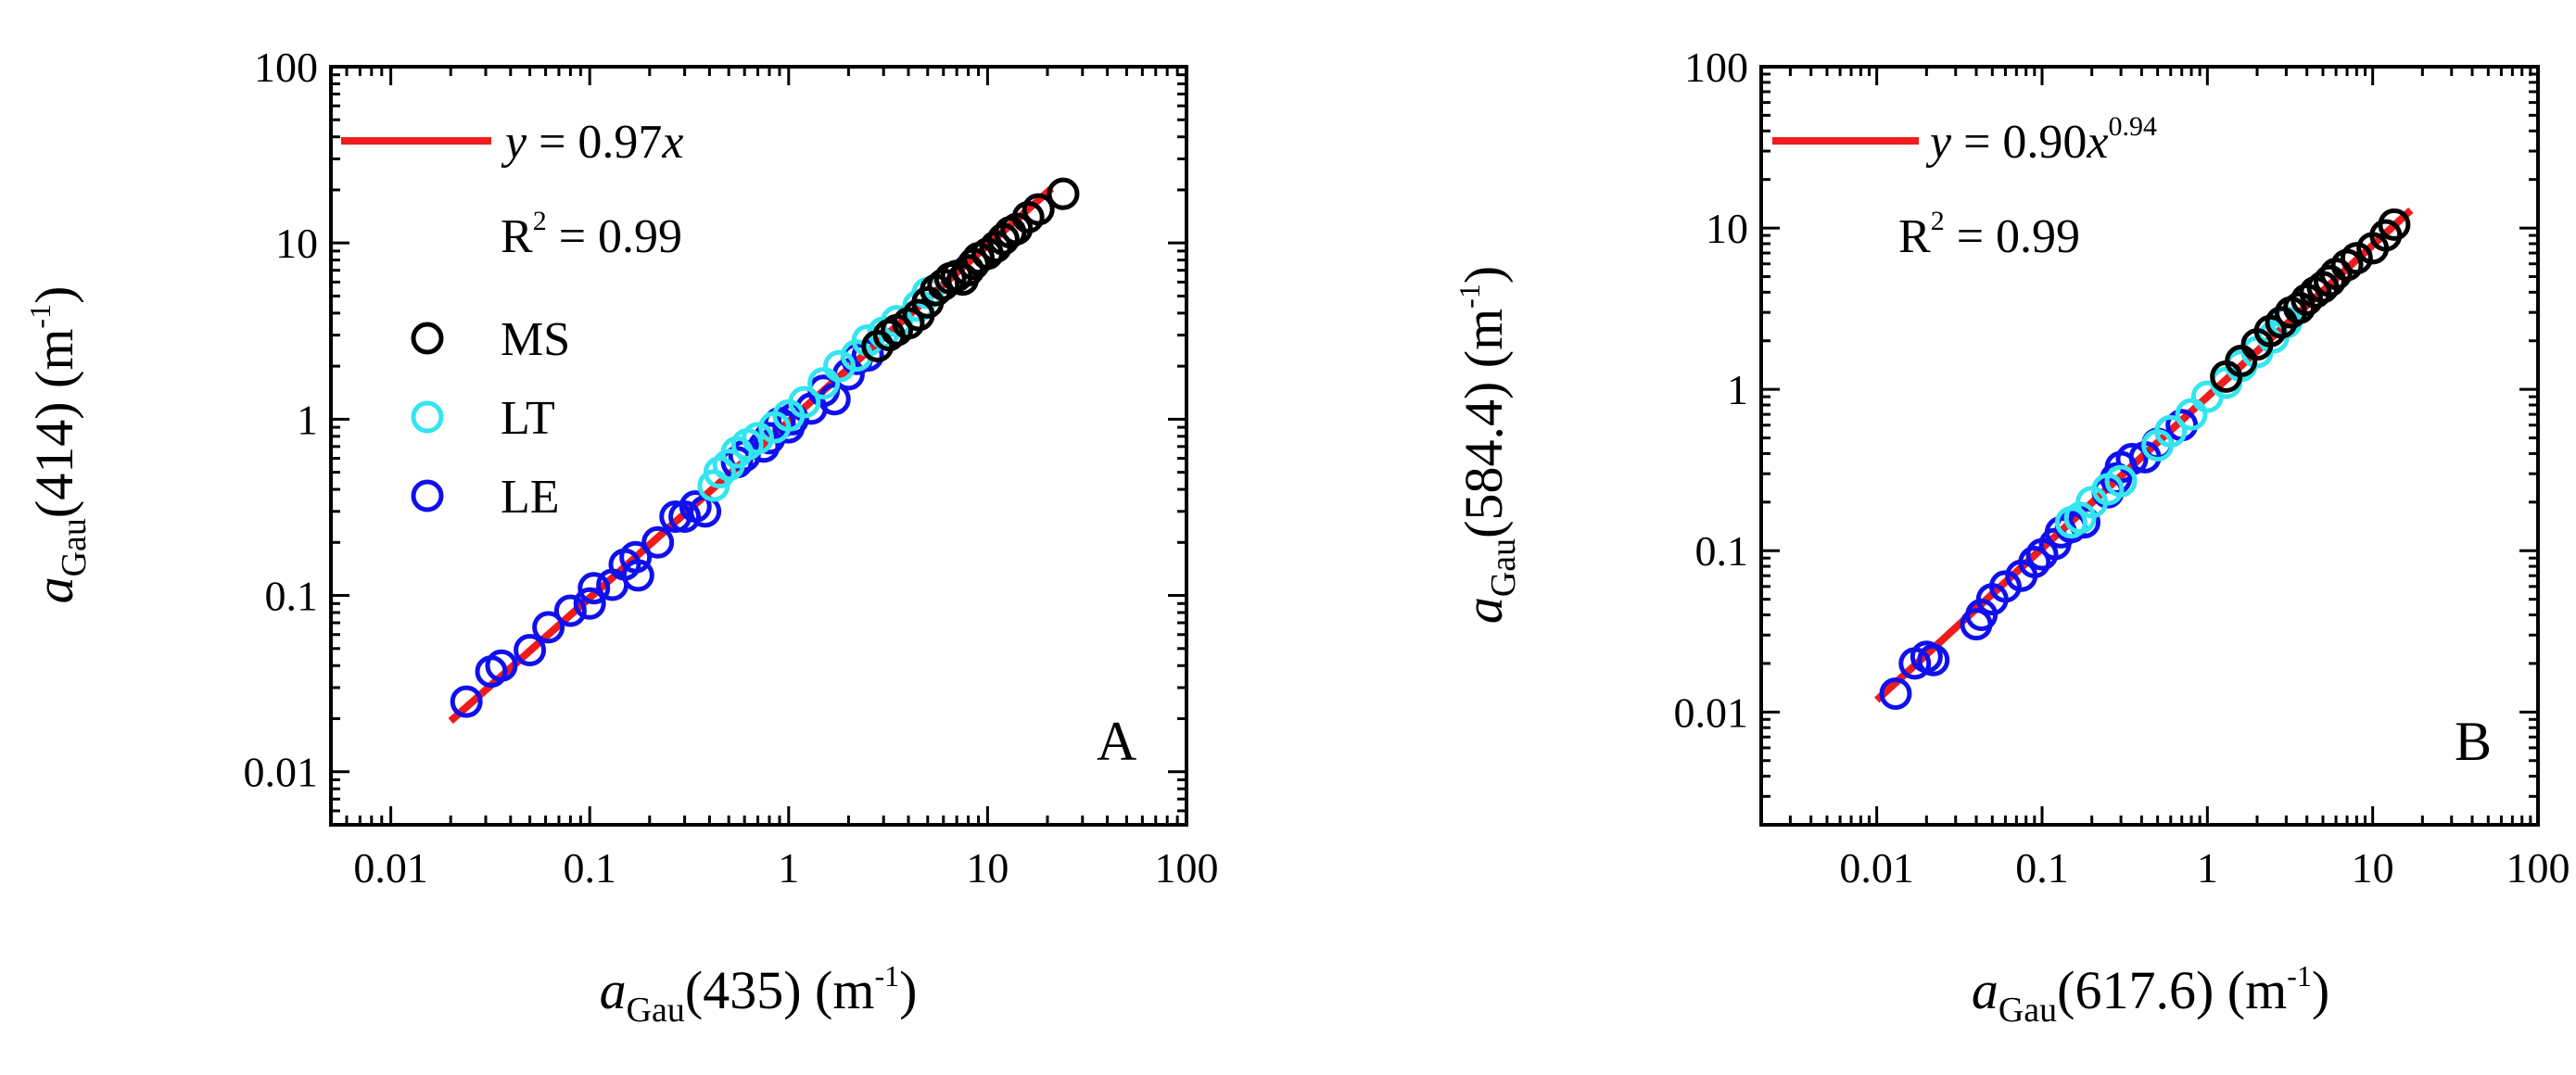  Describe the element at coordinates (540, 221) in the screenshot. I see `panel-a-r2-sup: 2` at that location.